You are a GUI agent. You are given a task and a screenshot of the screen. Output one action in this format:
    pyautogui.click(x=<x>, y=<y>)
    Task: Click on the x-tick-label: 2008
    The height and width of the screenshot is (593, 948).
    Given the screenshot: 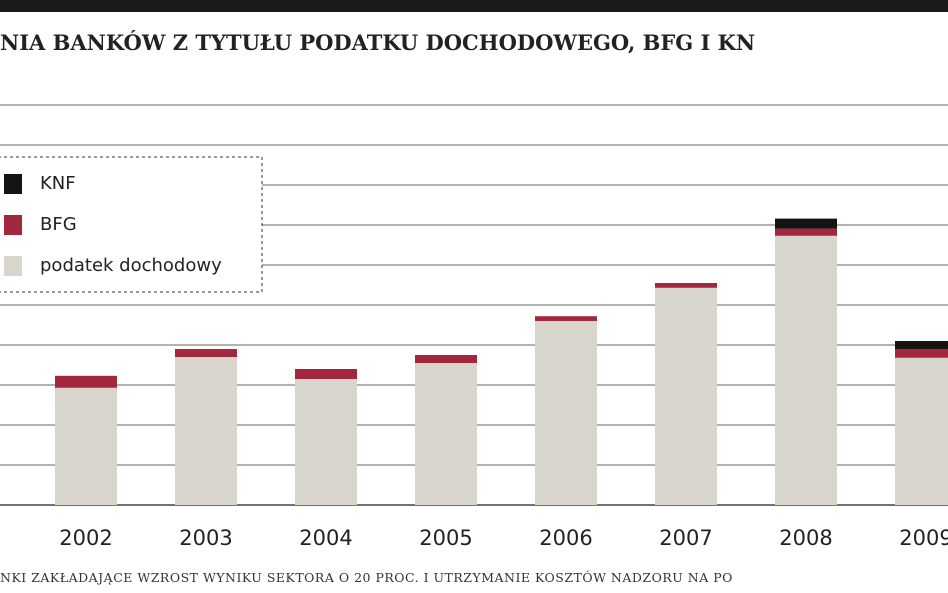 What is the action you would take?
    pyautogui.click(x=805, y=538)
    